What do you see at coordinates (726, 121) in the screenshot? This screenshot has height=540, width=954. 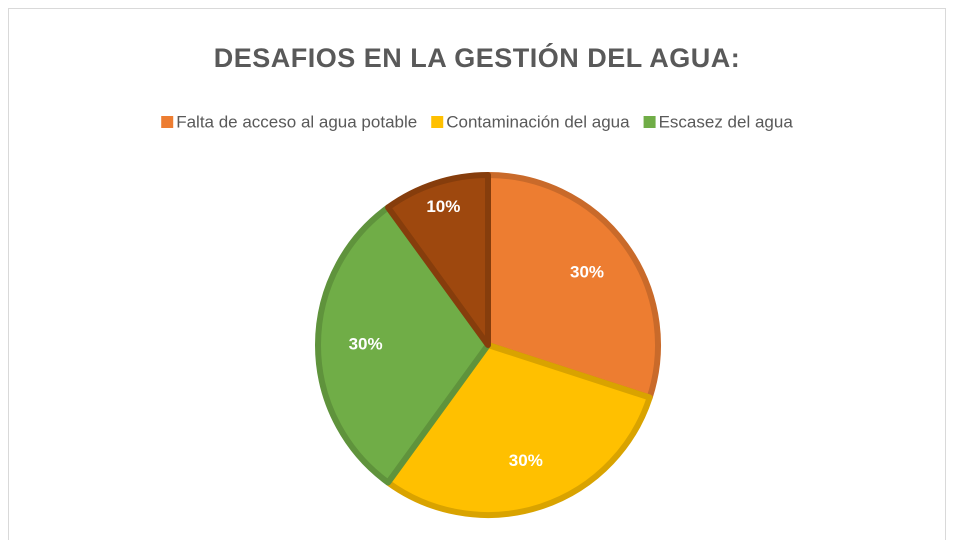 I see `legend-label: Escasez del agua` at bounding box center [726, 121].